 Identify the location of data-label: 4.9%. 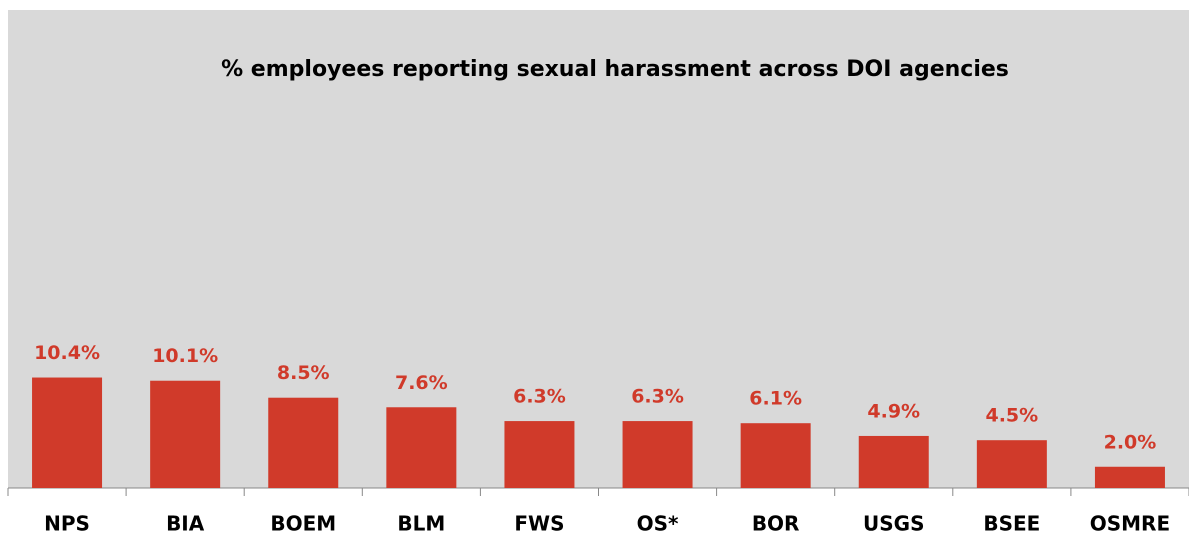
(893, 411).